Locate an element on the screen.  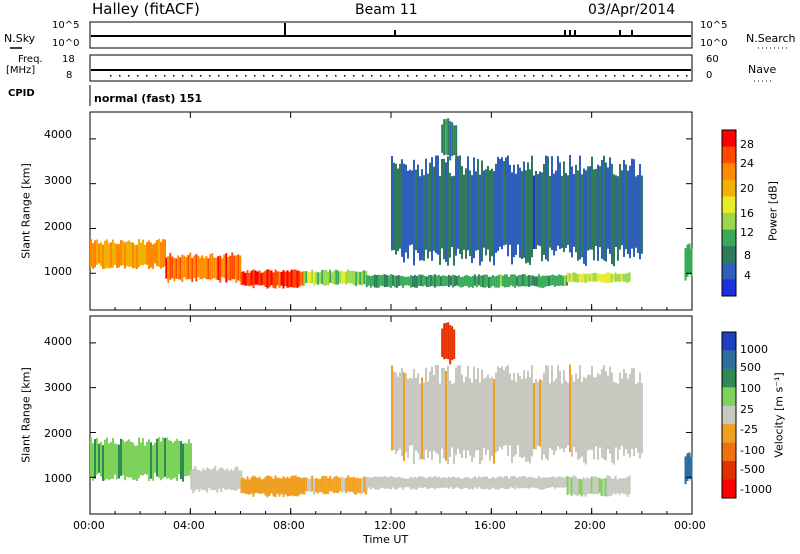
velocity-colorbar-swatch is located at coordinates (729, 397).